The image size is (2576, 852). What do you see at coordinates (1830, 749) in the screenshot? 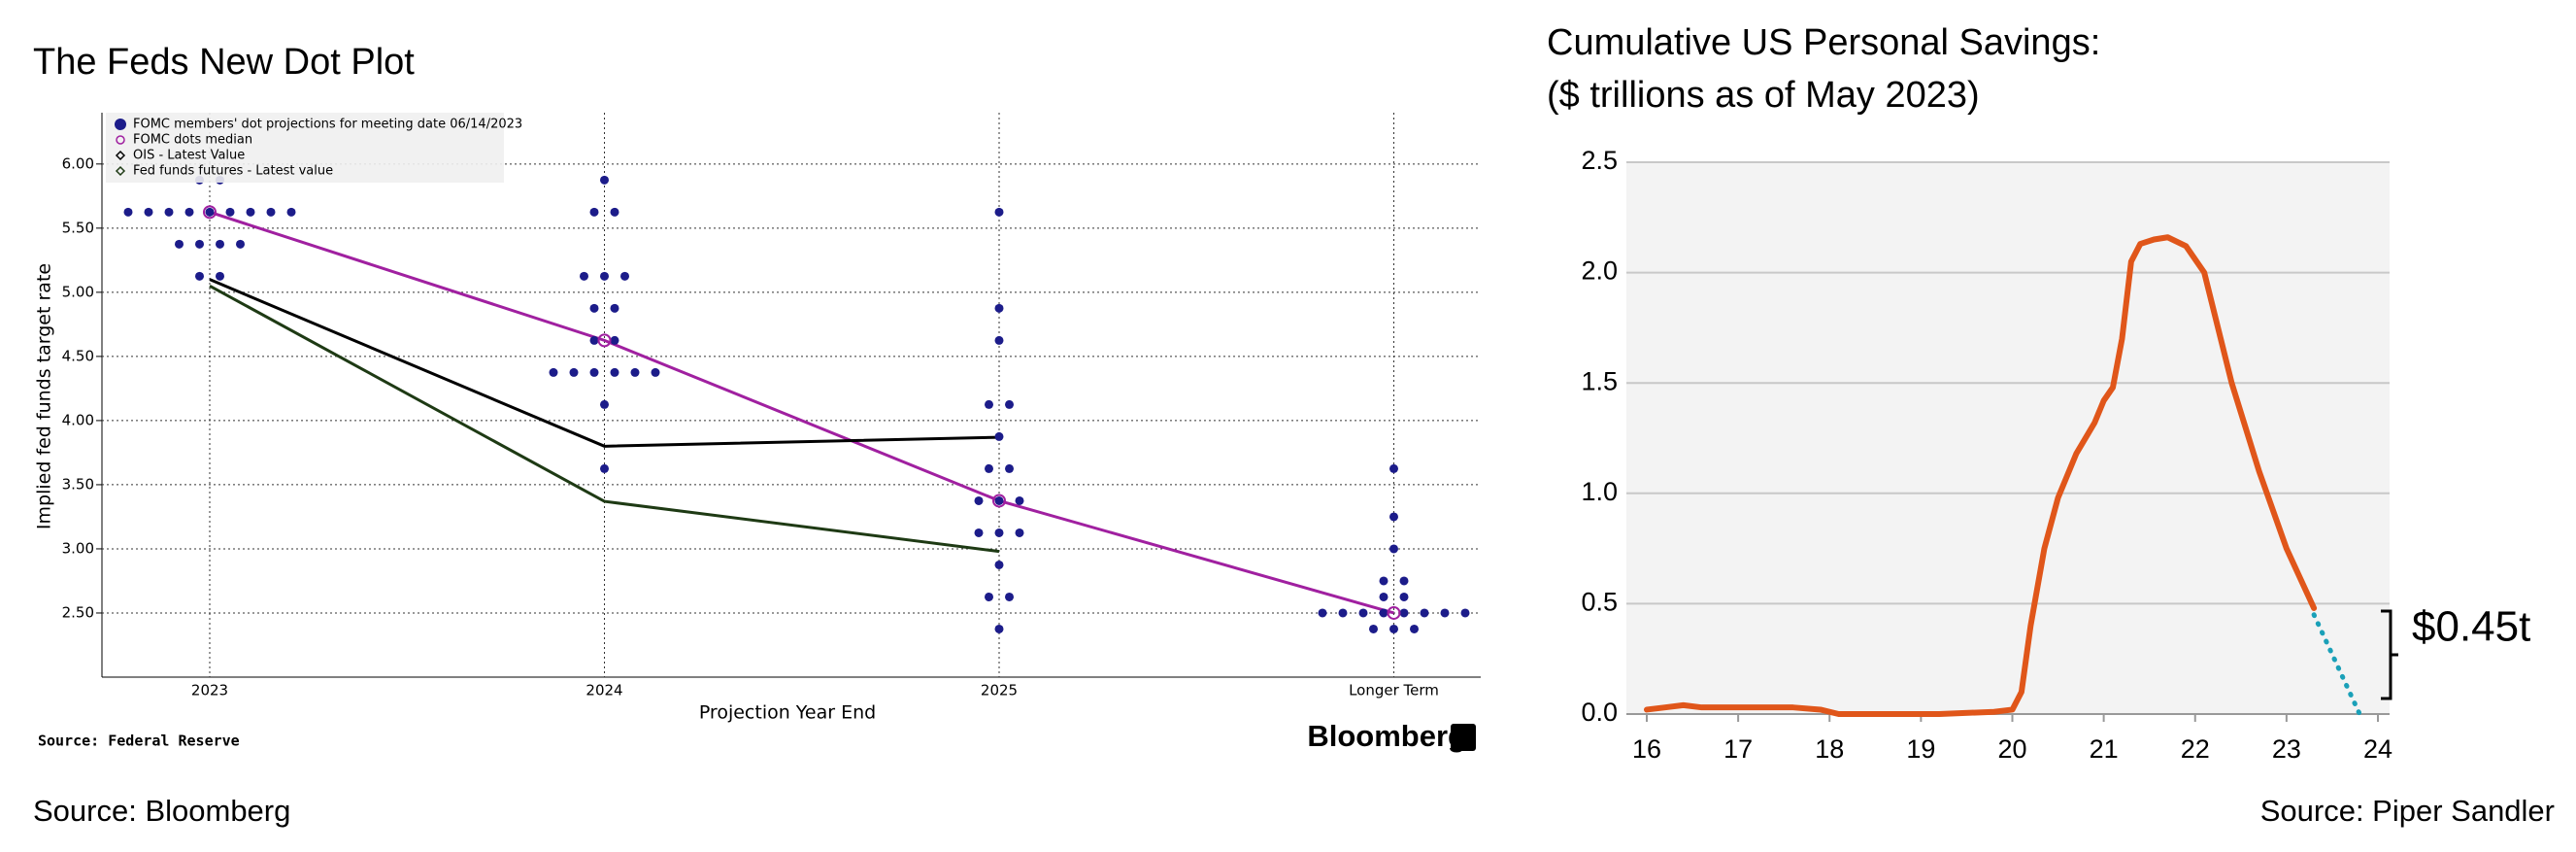
I see `x-tick-label: 18` at bounding box center [1830, 749].